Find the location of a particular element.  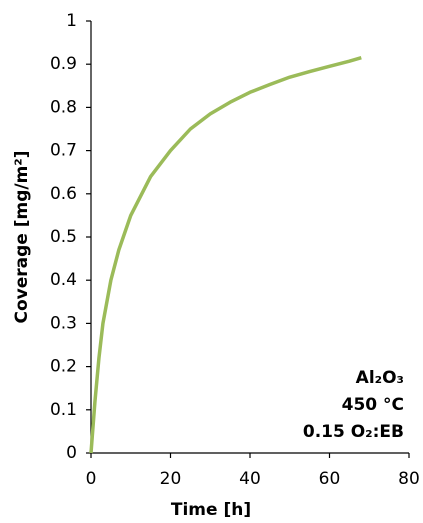

annotation: 0.15 O₂:EB is located at coordinates (353, 432).